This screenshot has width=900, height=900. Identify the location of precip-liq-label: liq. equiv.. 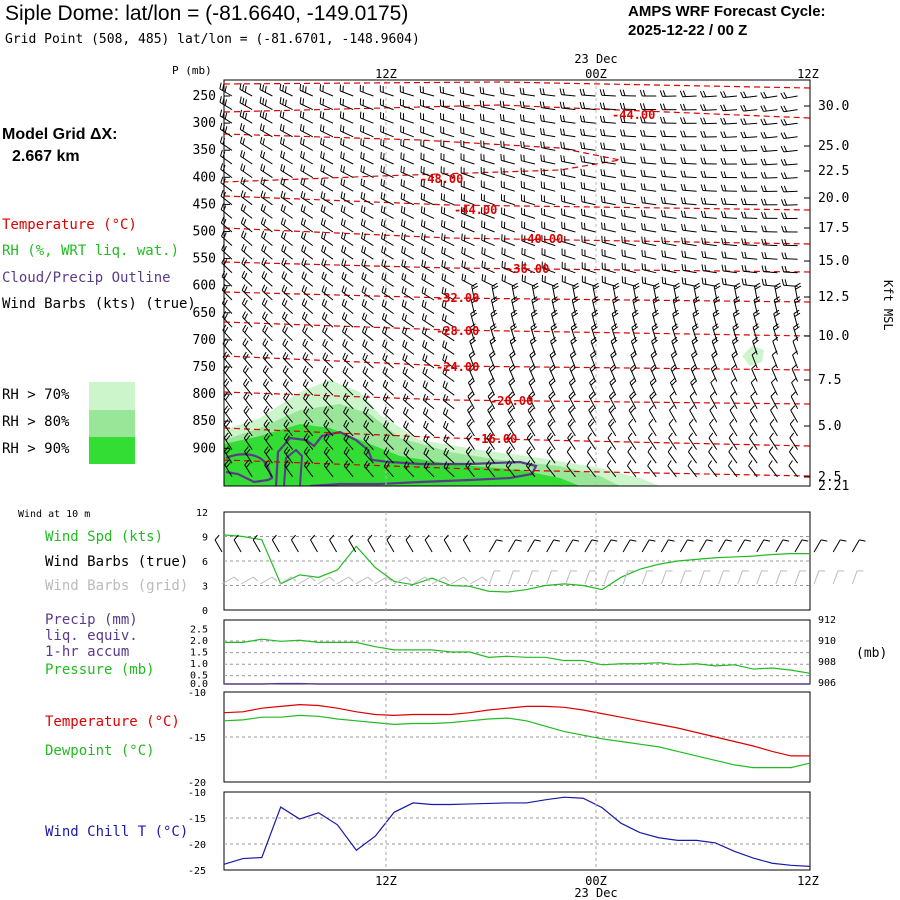
(91, 636).